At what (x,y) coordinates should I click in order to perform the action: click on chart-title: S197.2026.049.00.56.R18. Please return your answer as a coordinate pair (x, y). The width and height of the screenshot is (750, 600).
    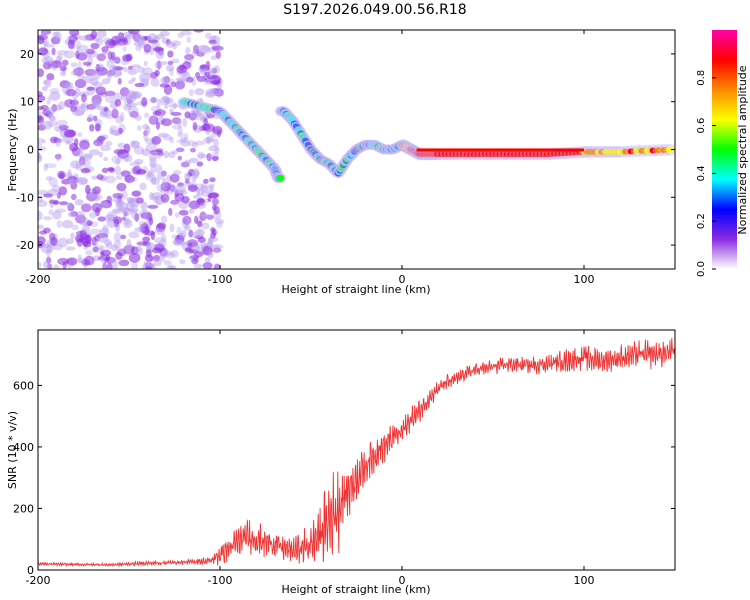
    Looking at the image, I should click on (375, 10).